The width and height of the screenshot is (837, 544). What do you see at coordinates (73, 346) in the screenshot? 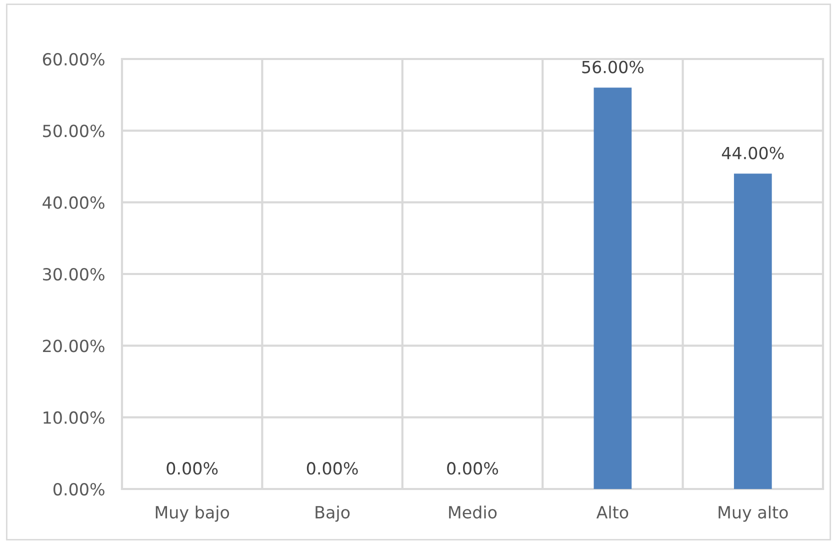
I see `y-tick-label: 20.00%` at bounding box center [73, 346].